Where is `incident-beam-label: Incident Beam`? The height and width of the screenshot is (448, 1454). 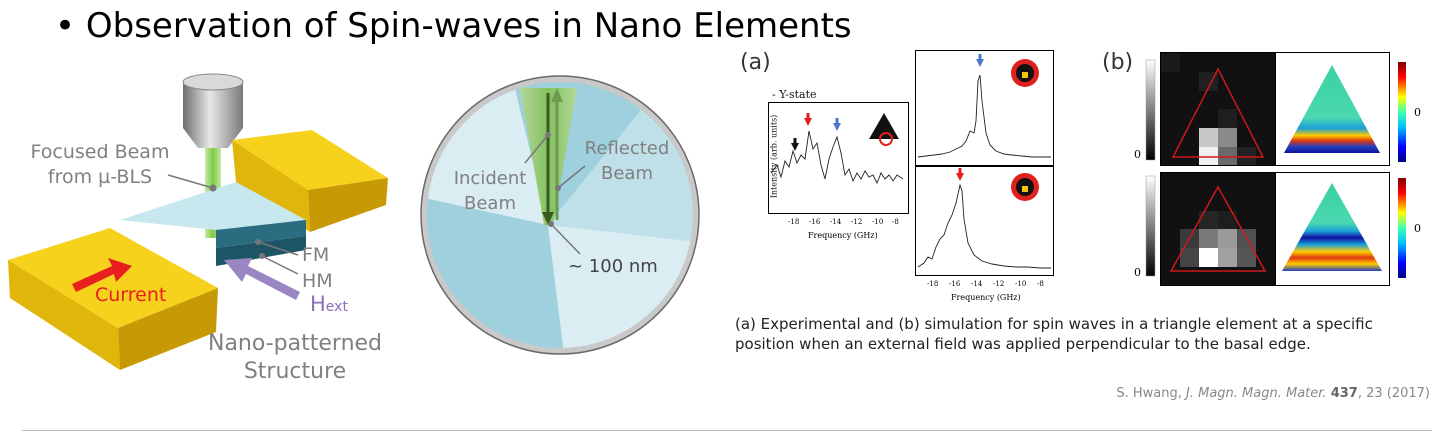
incident-beam-label: Incident Beam is located at coordinates (490, 191).